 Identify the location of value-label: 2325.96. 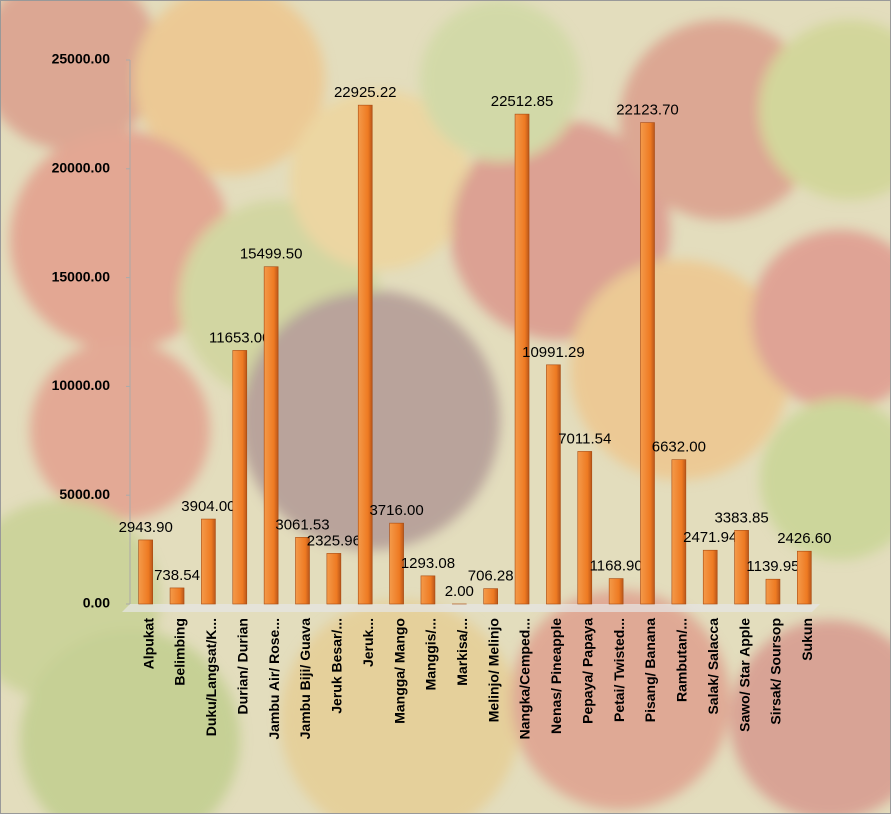
(334, 540).